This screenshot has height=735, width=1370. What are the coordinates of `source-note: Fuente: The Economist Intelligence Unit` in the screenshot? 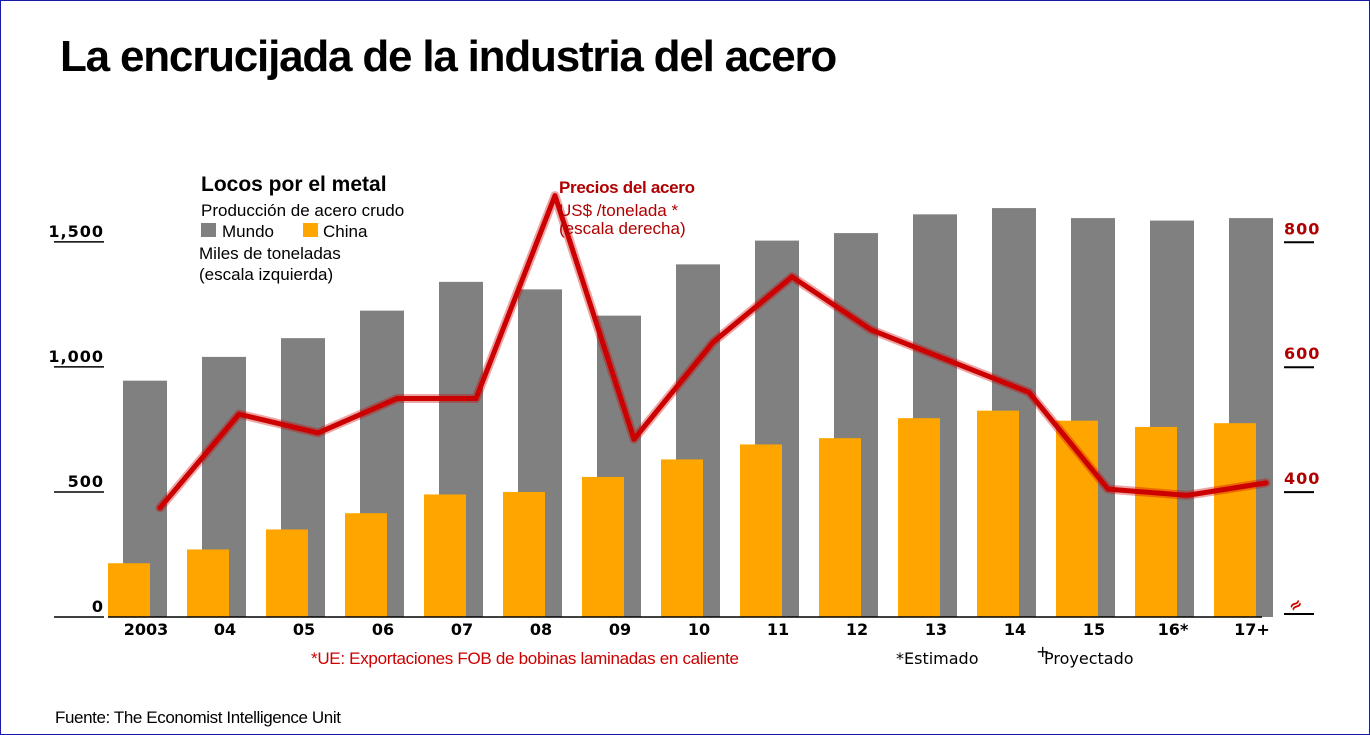 It's located at (198, 717).